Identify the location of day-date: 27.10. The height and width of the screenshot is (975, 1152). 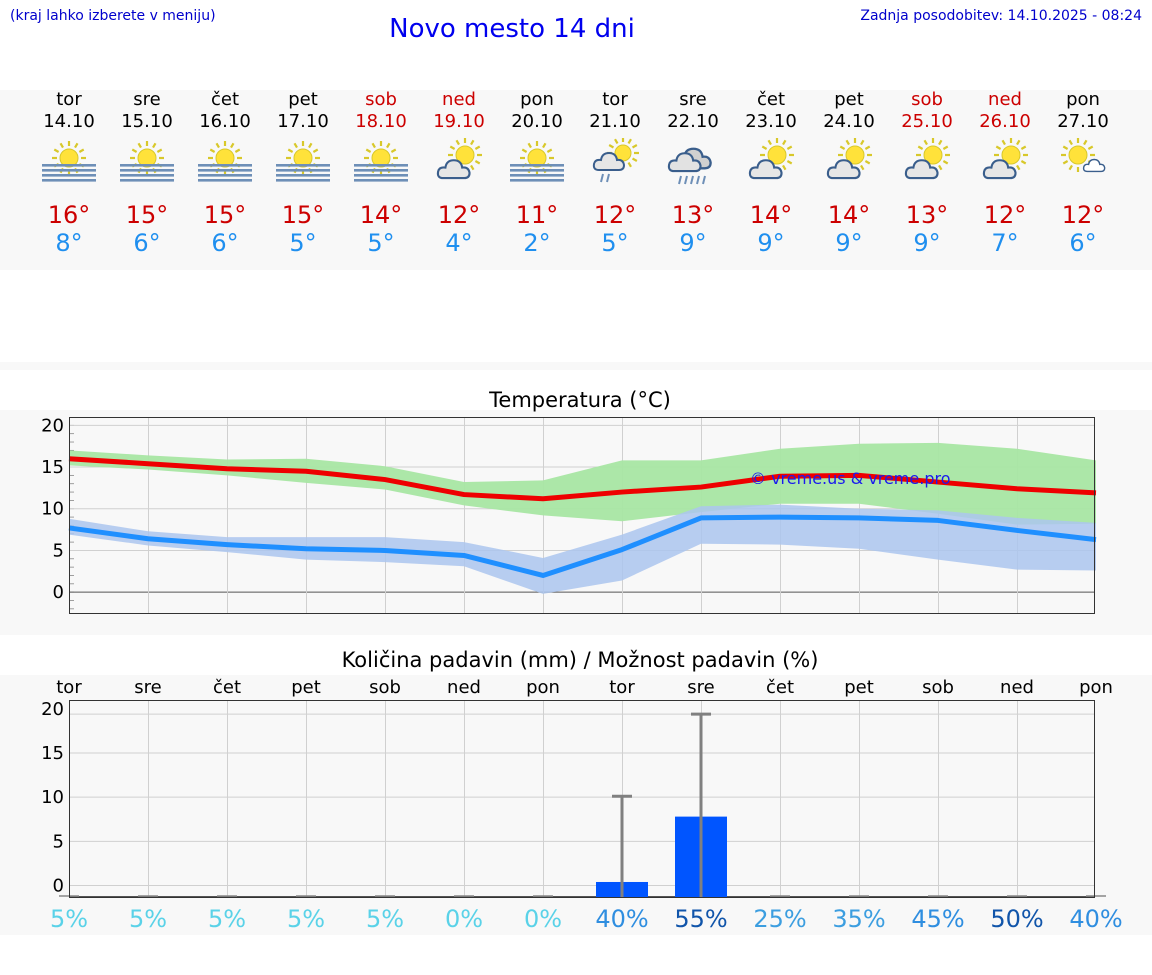
(1083, 121).